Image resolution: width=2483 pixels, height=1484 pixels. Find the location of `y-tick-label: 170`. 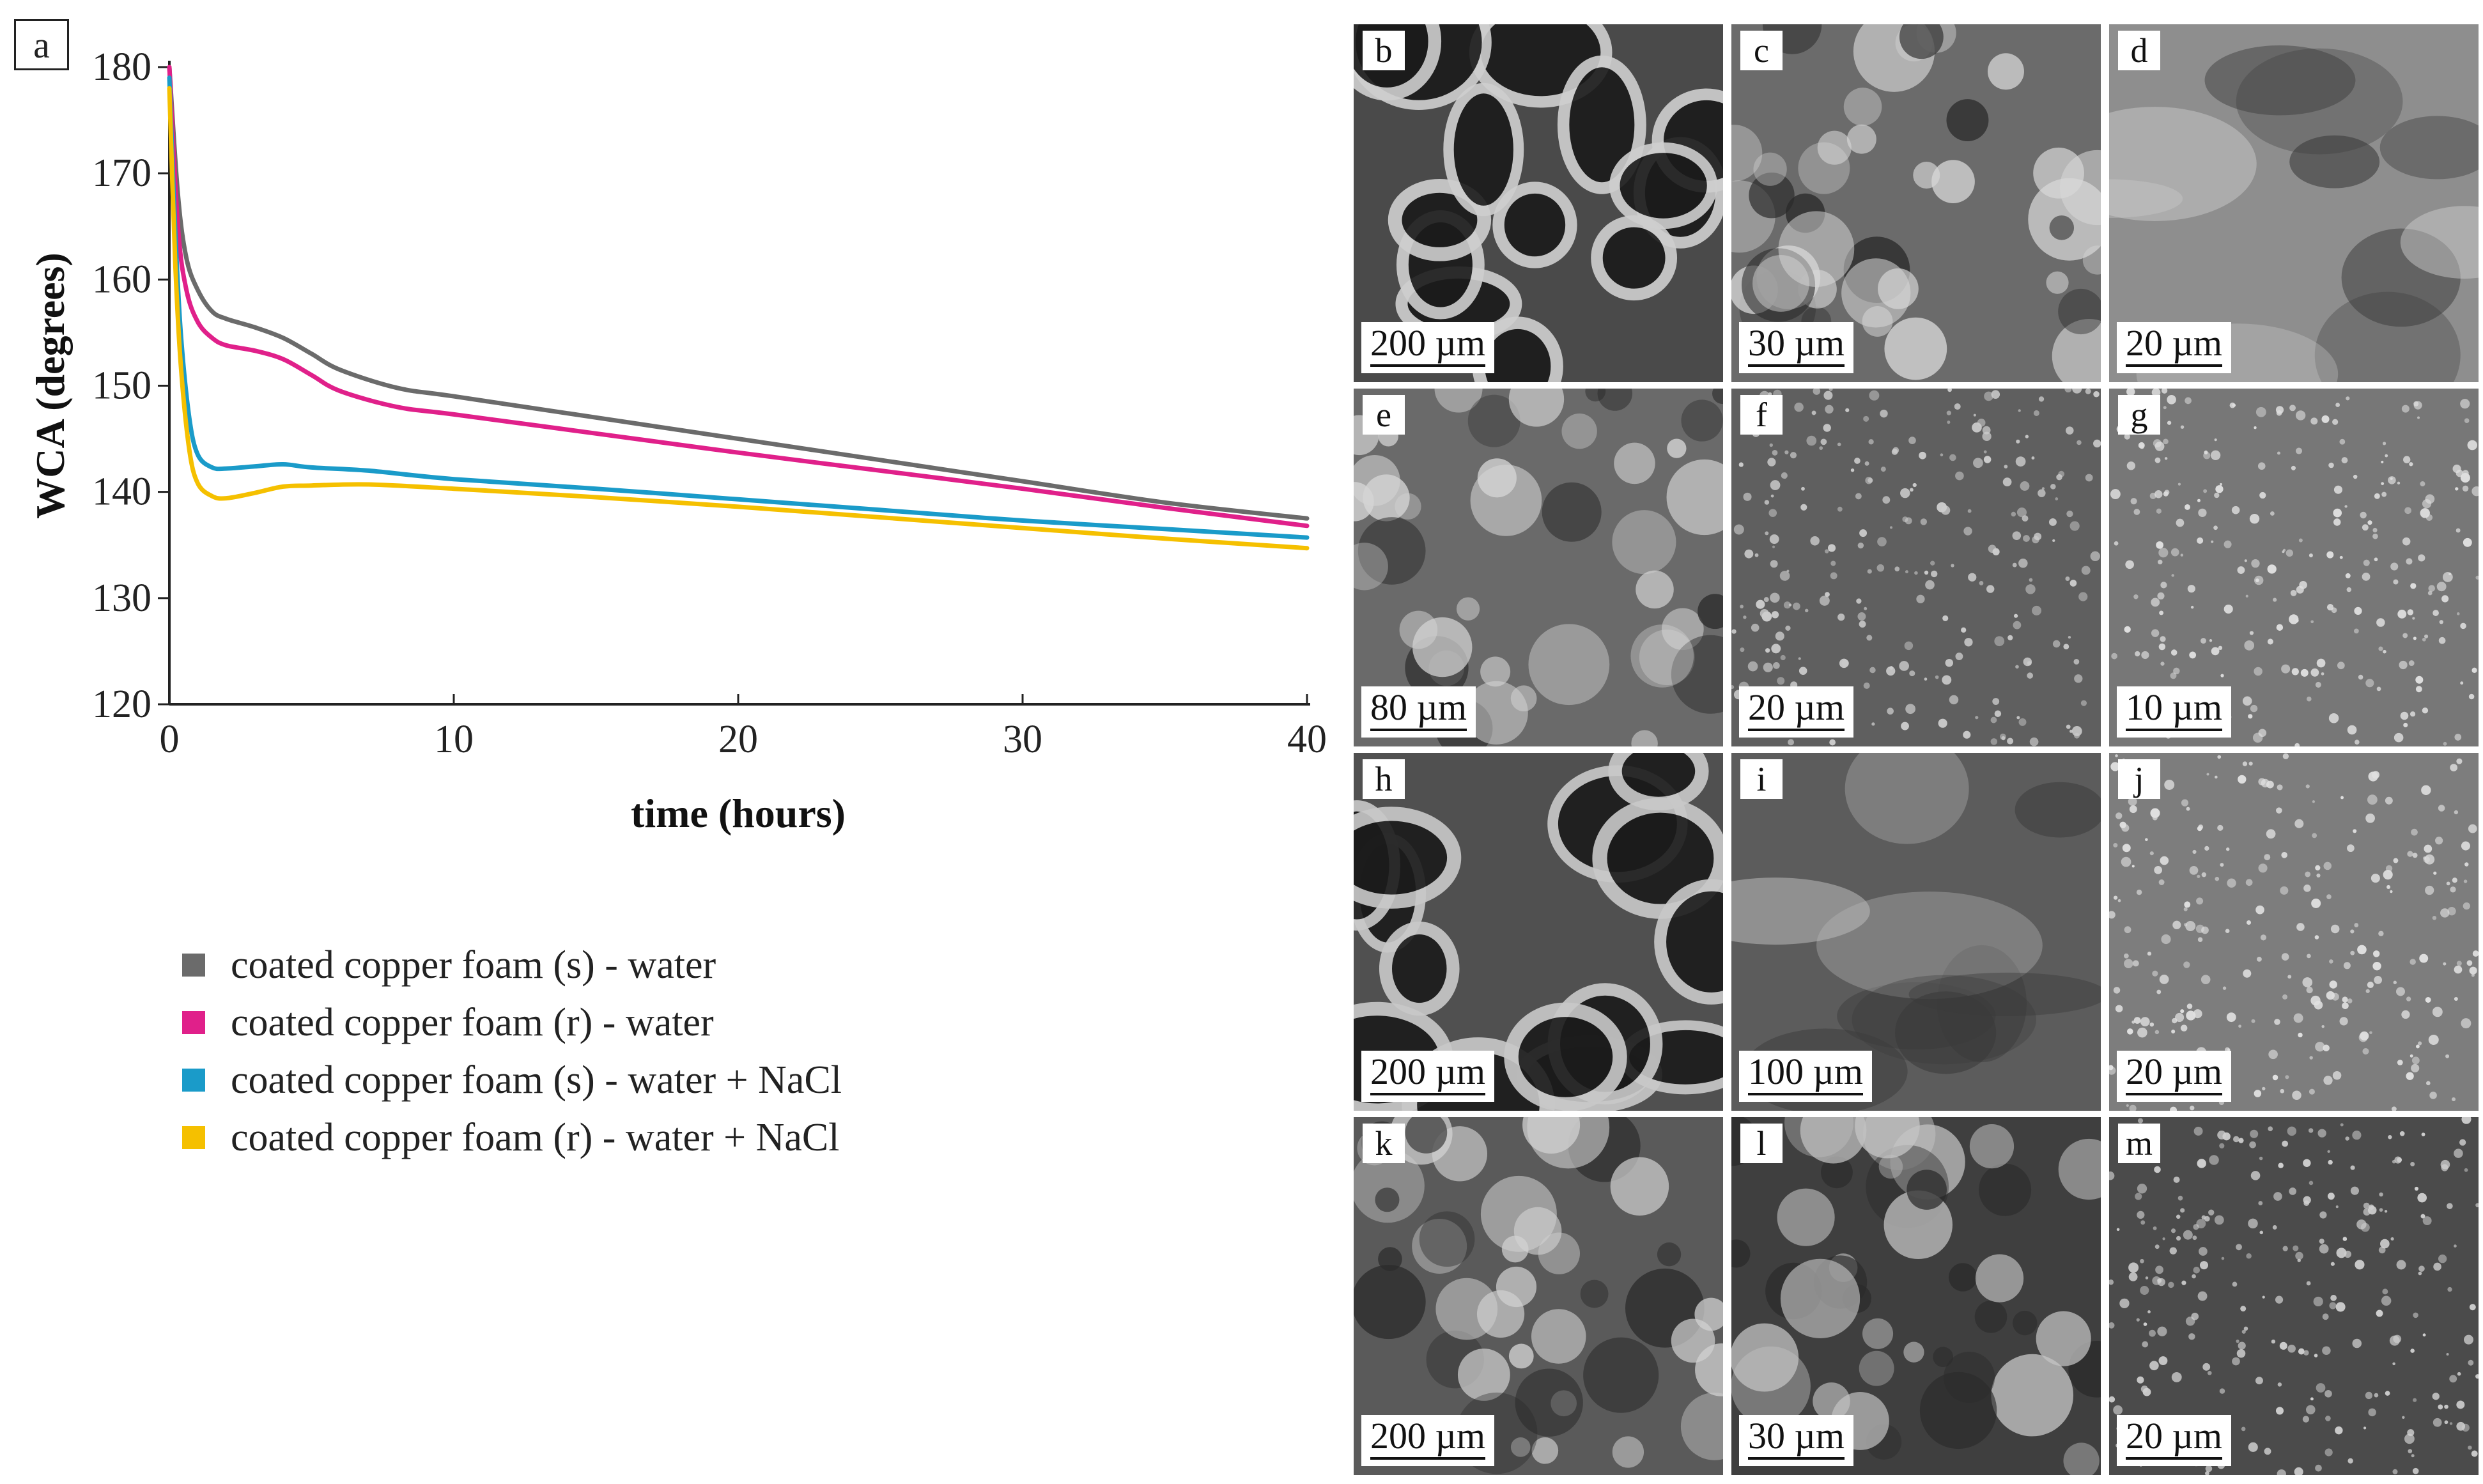

y-tick-label: 170 is located at coordinates (121, 173).